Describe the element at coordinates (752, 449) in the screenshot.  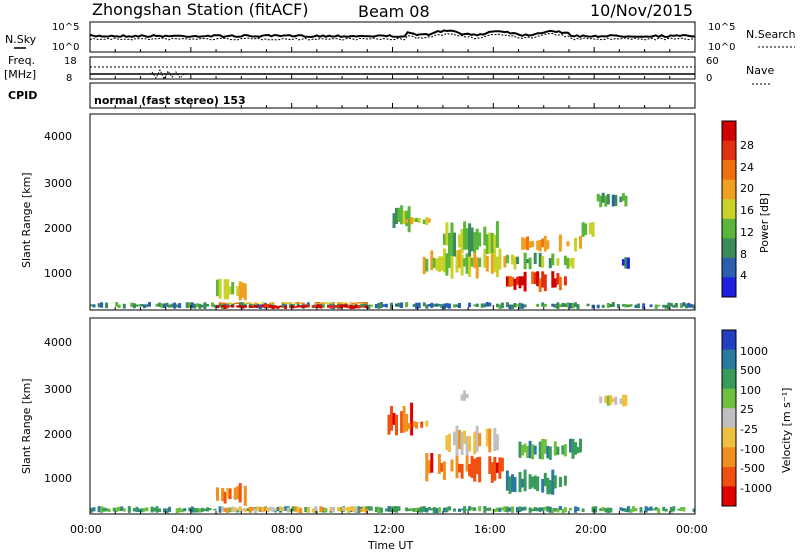
I see `velocity-cbar-tick-neg100: -100` at that location.